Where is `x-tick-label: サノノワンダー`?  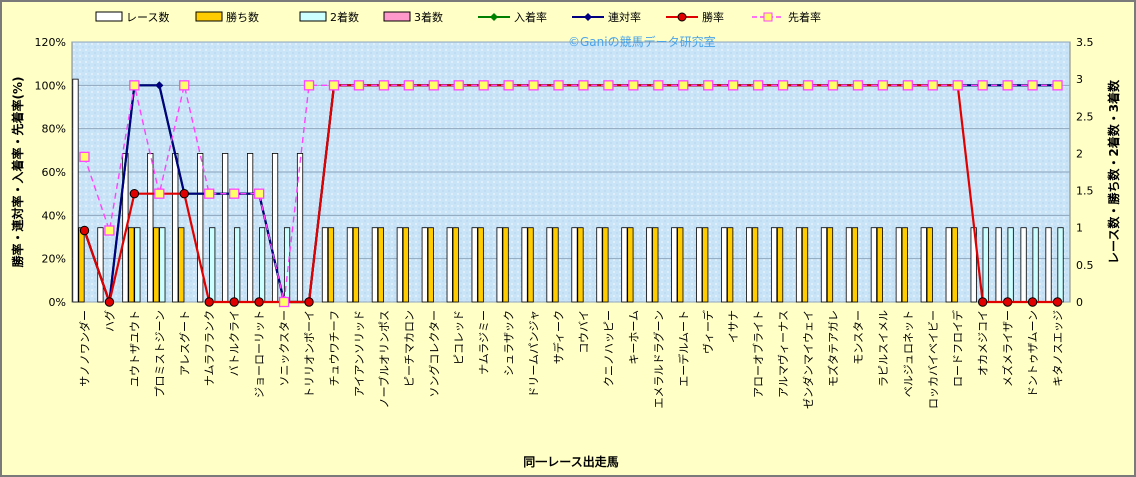 x-tick-label: サノノワンダー is located at coordinates (84, 348).